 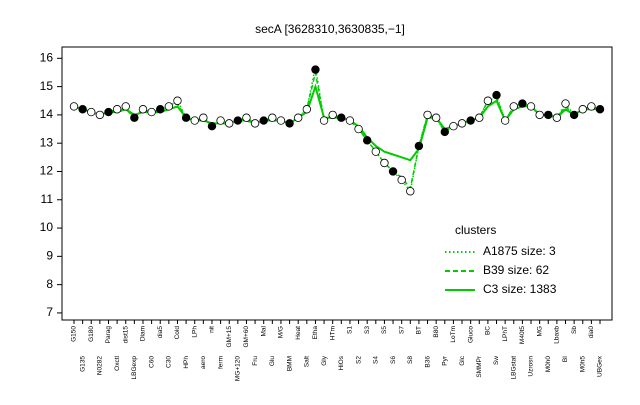 I want to click on x-tick-label: C30, so click(x=169, y=362).